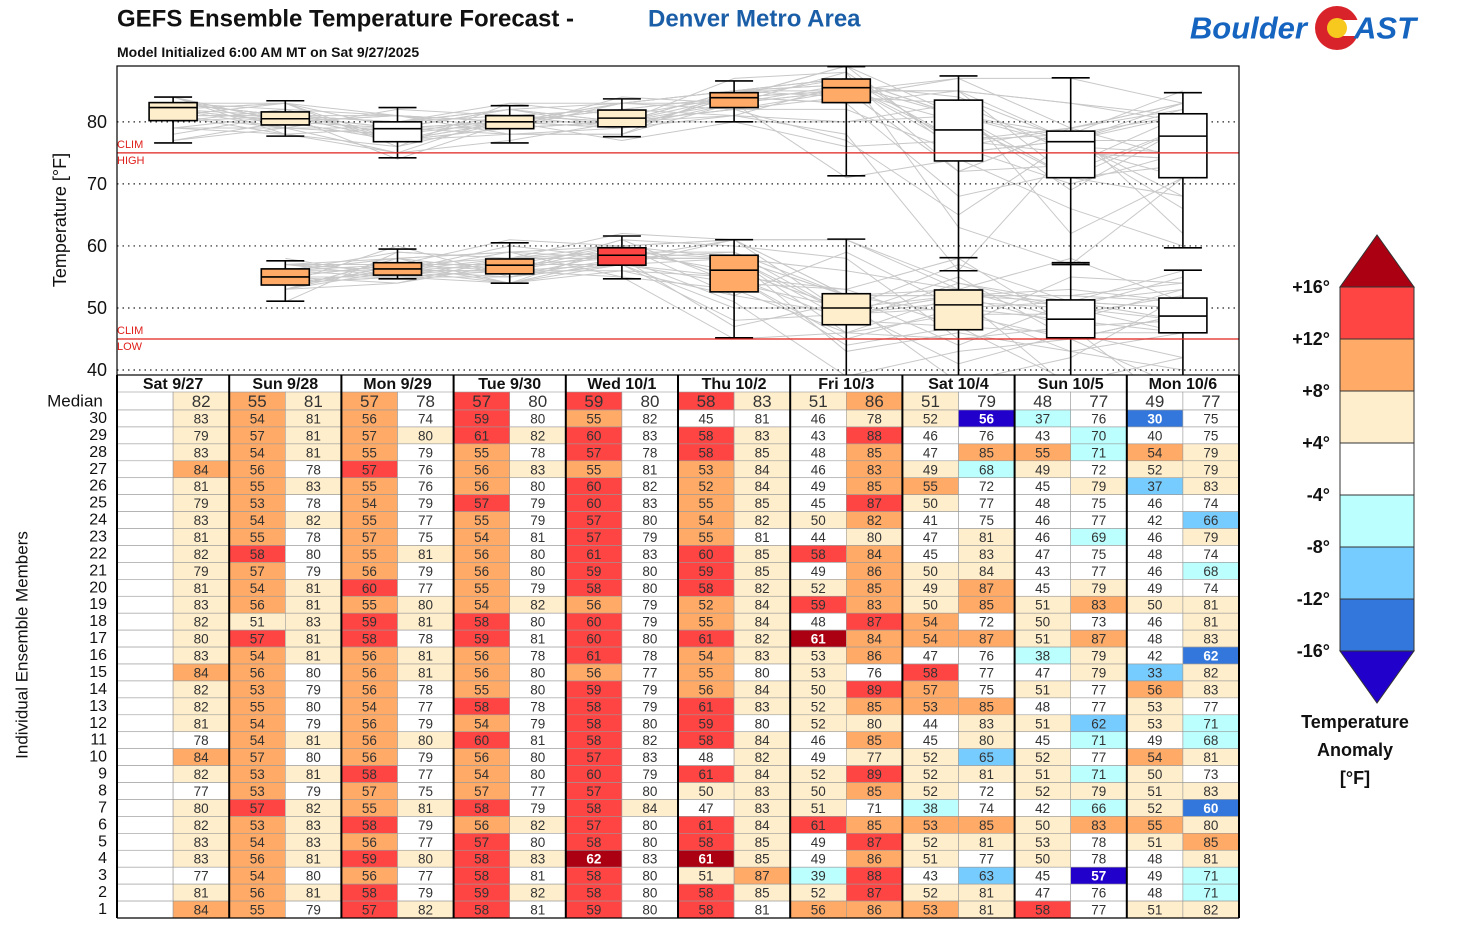 This screenshot has width=1458, height=937. What do you see at coordinates (397, 384) in the screenshot?
I see `day-label: Mon 9/29` at bounding box center [397, 384].